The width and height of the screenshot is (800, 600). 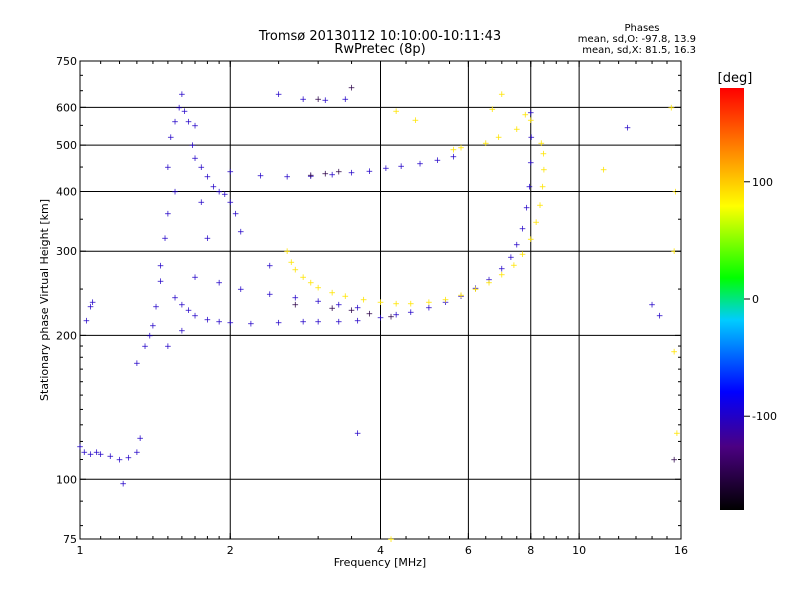 I want to click on y-tick-label: 75, so click(x=70, y=539).